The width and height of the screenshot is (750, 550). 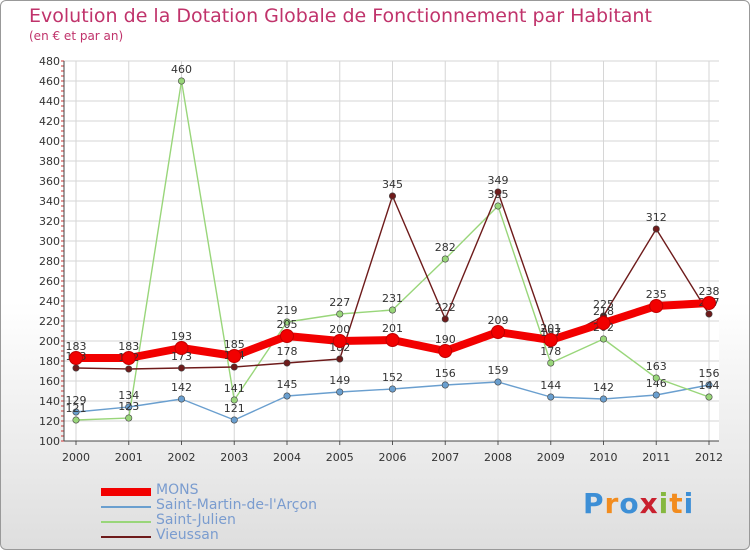 What do you see at coordinates (629, 503) in the screenshot?
I see `logo-letter: o` at bounding box center [629, 503].